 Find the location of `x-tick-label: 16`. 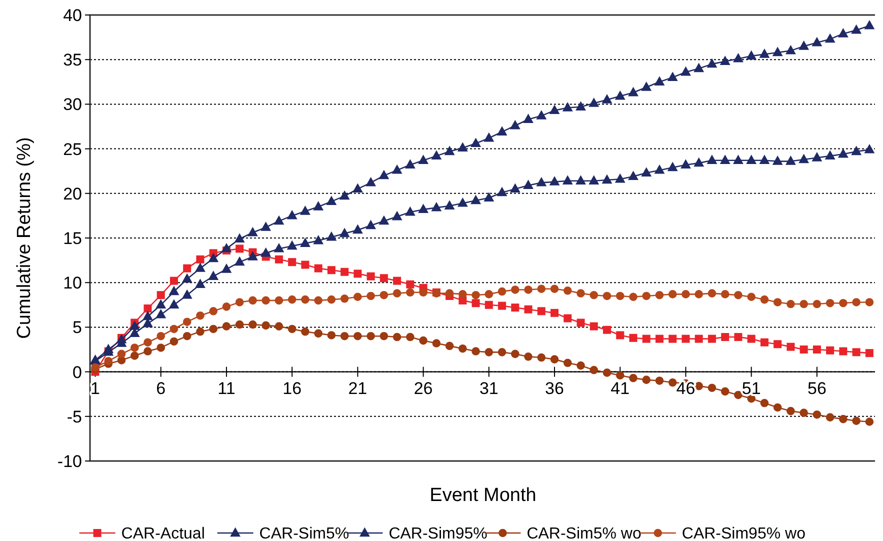

x-tick-label: 16 is located at coordinates (292, 388).